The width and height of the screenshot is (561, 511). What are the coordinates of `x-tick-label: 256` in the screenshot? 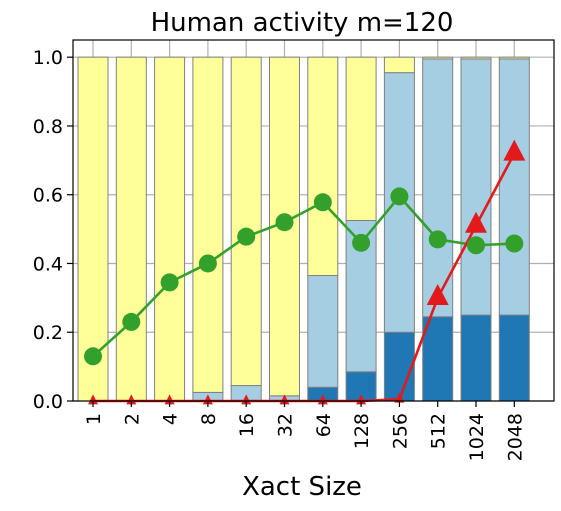 It's located at (400, 431).